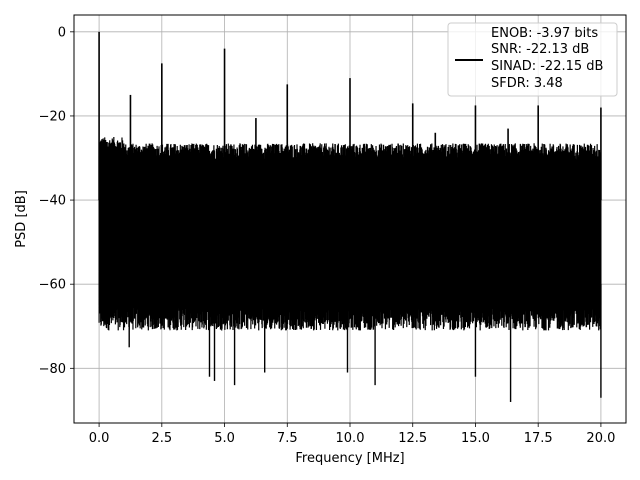 The height and width of the screenshot is (480, 640). I want to click on y-axis-label: PSD [dB], so click(21, 219).